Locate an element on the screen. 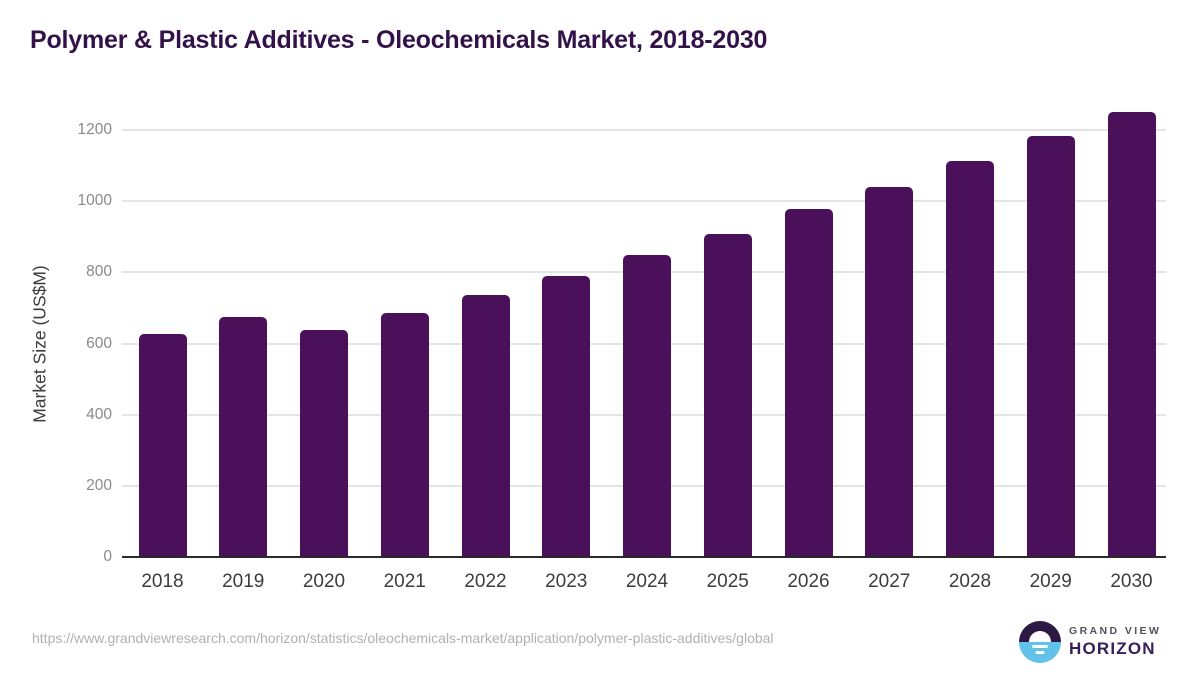 This screenshot has height=675, width=1200. bar-2026 is located at coordinates (808, 383).